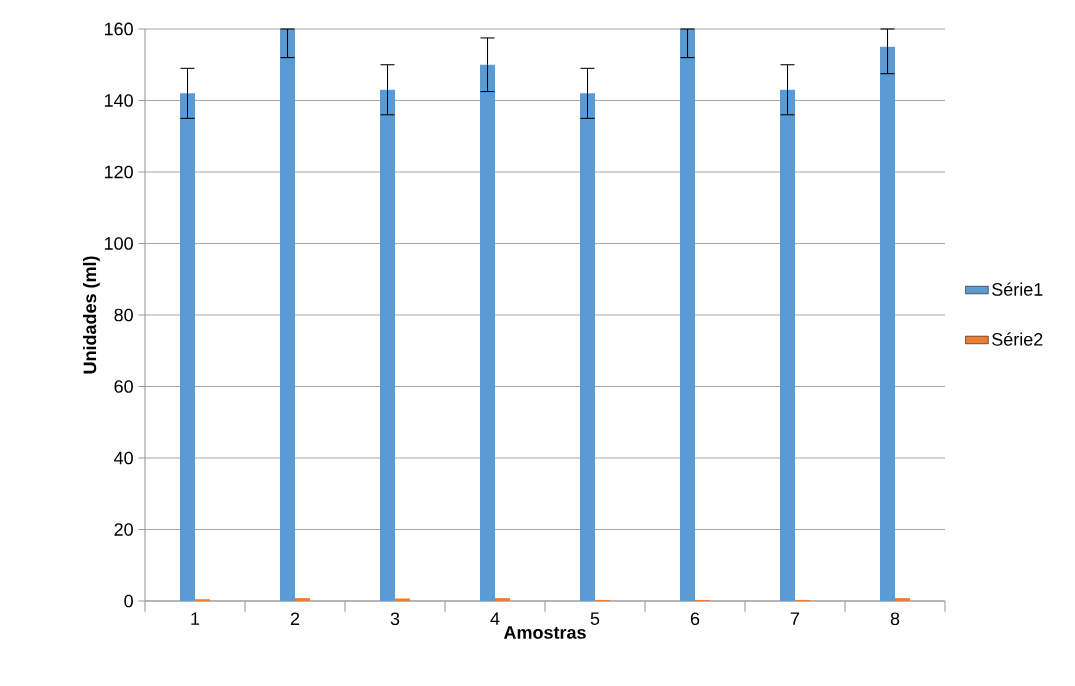 The image size is (1075, 686). I want to click on x-tick-label: 1, so click(195, 618).